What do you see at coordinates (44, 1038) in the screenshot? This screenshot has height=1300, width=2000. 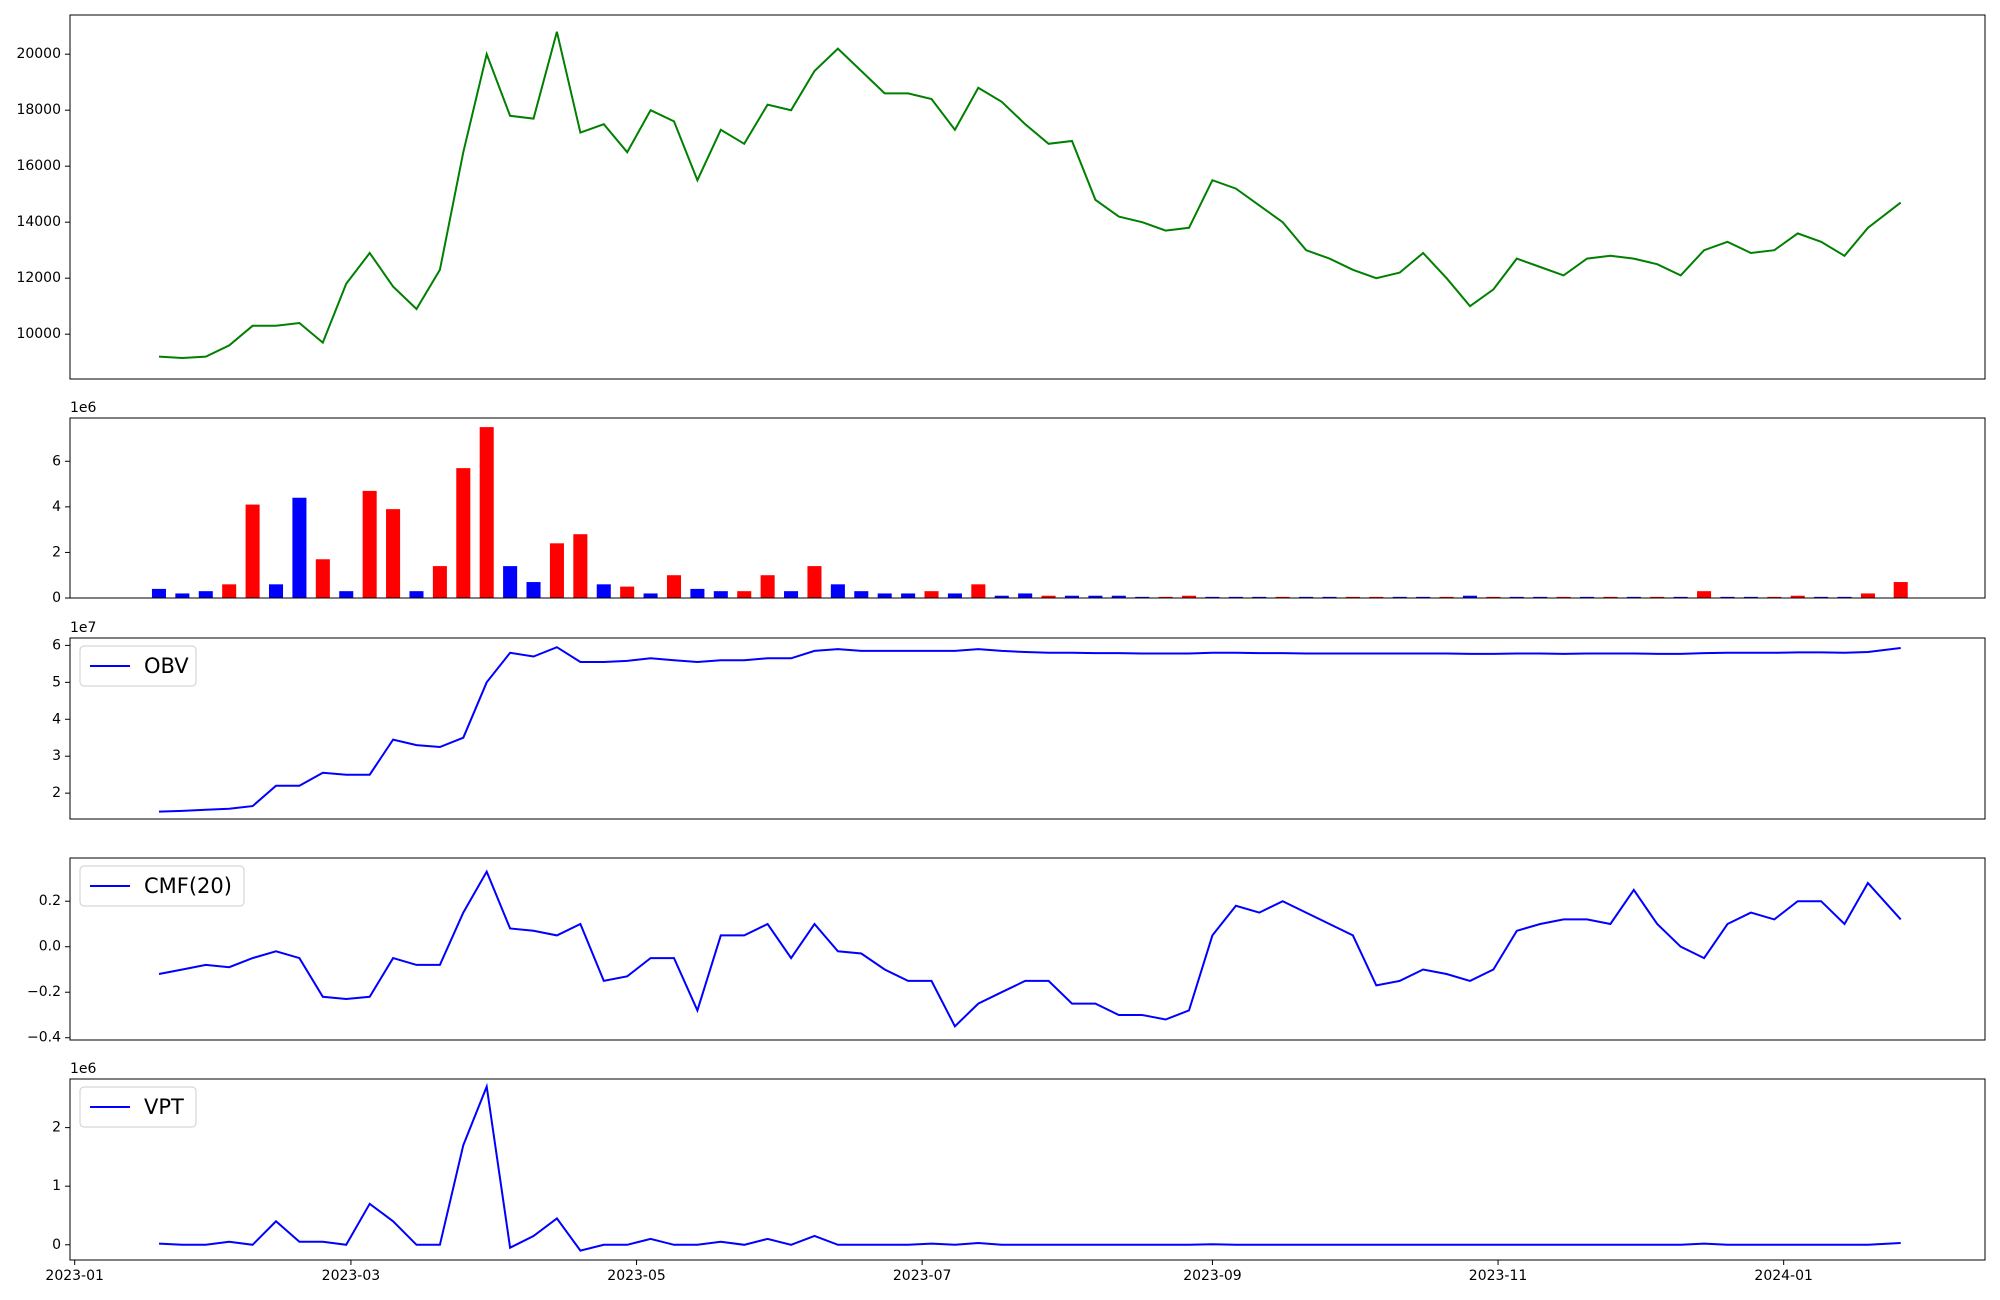 I see `y-tick-label: −0.4` at bounding box center [44, 1038].